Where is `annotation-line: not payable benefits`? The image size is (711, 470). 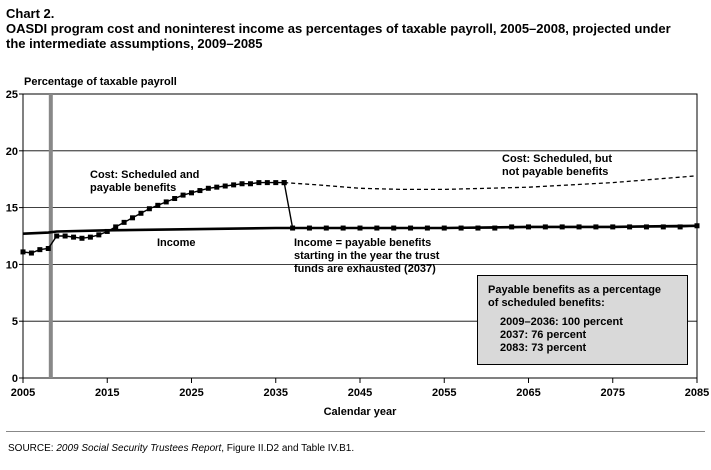 annotation-line: not payable benefits is located at coordinates (555, 172).